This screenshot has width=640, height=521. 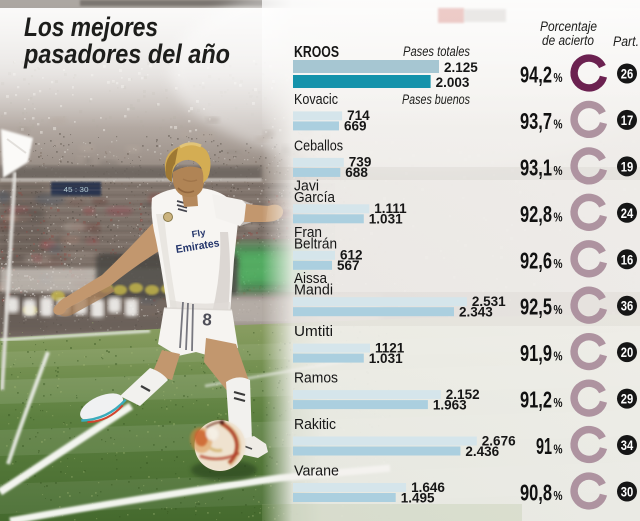 I want to click on svg-text: pasadores del año, so click(x=126, y=54).